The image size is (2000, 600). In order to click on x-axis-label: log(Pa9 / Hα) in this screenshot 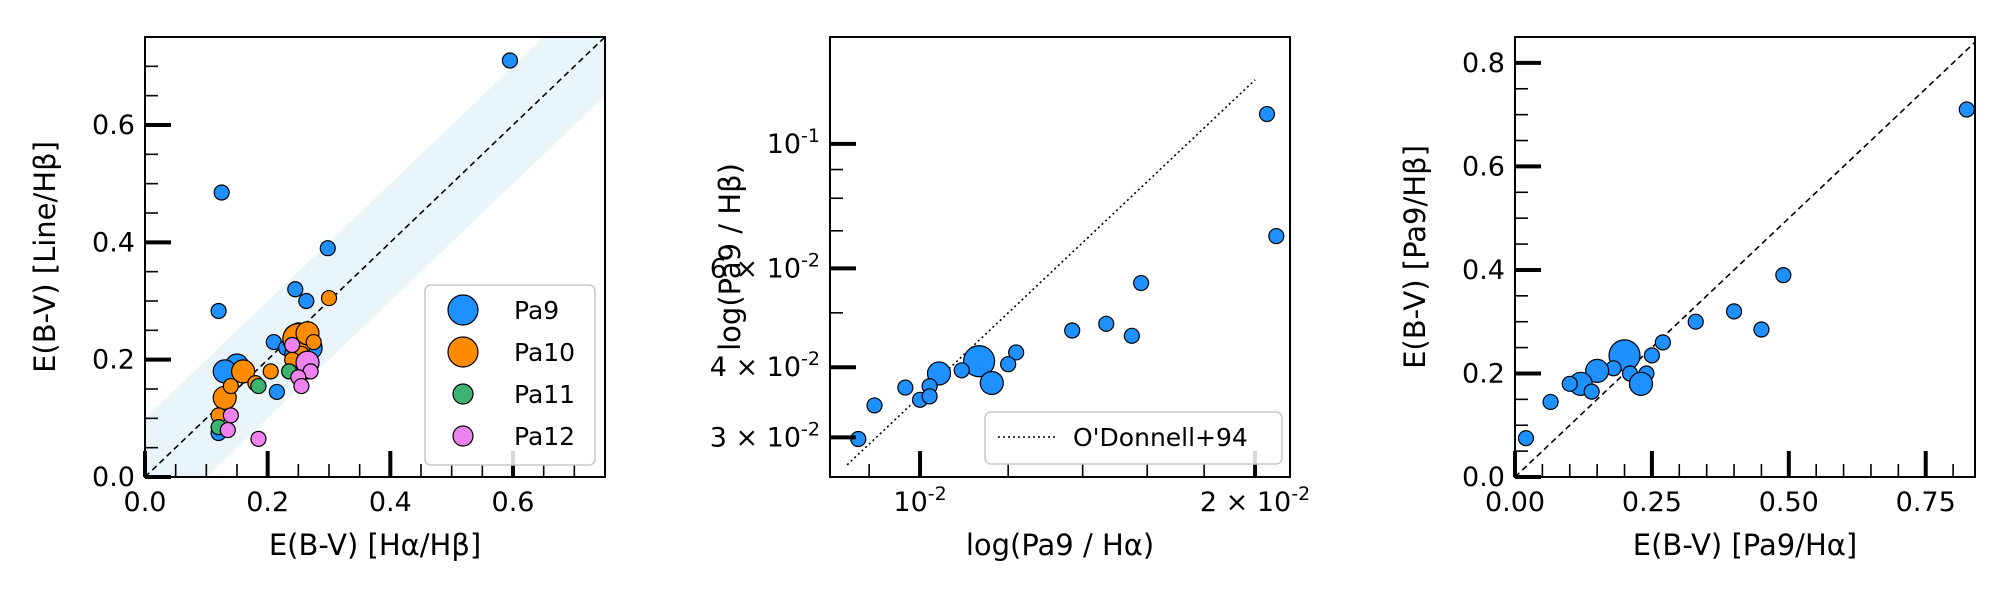, I will do `click(1060, 545)`.